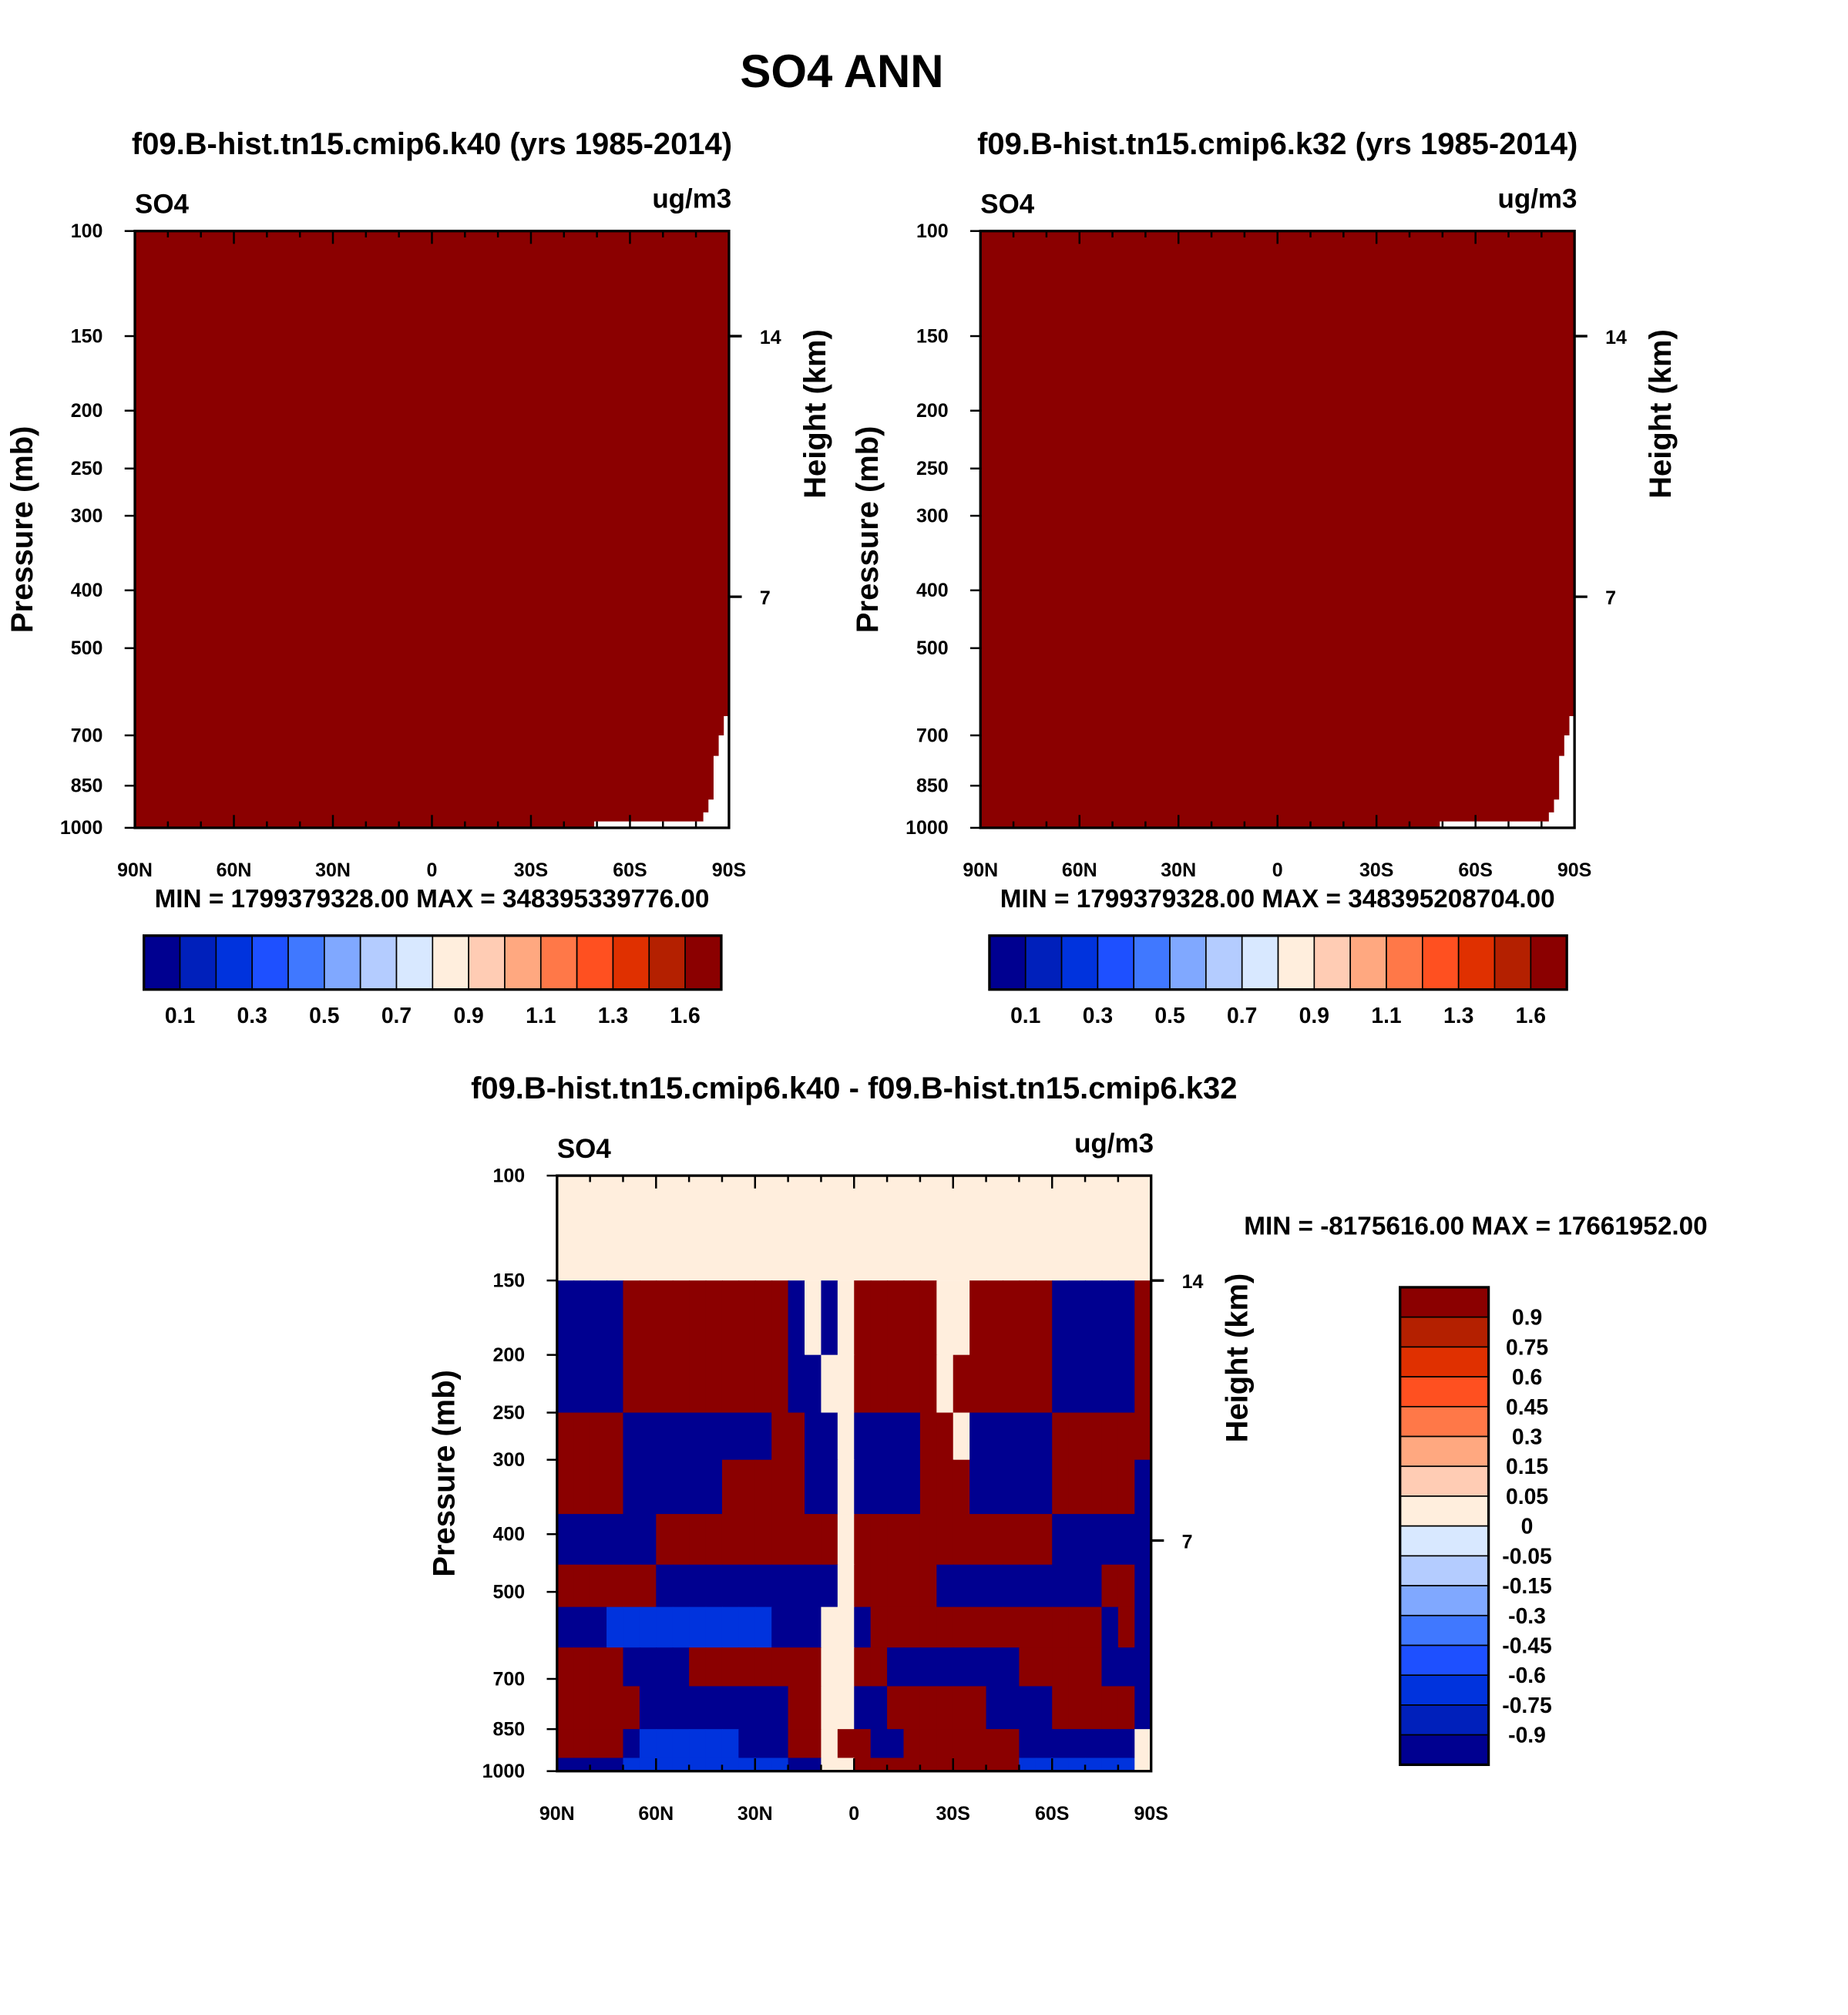  What do you see at coordinates (1527, 1555) in the screenshot?
I see `colorbar-label: -0.05` at bounding box center [1527, 1555].